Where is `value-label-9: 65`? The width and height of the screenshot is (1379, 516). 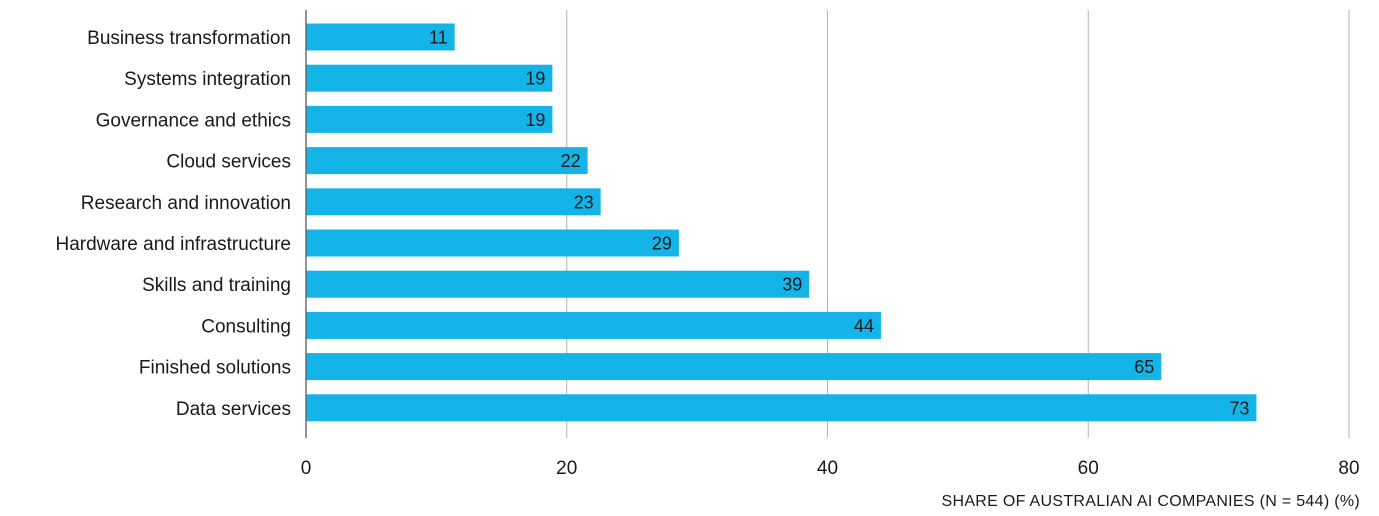 value-label-9: 65 is located at coordinates (1144, 367).